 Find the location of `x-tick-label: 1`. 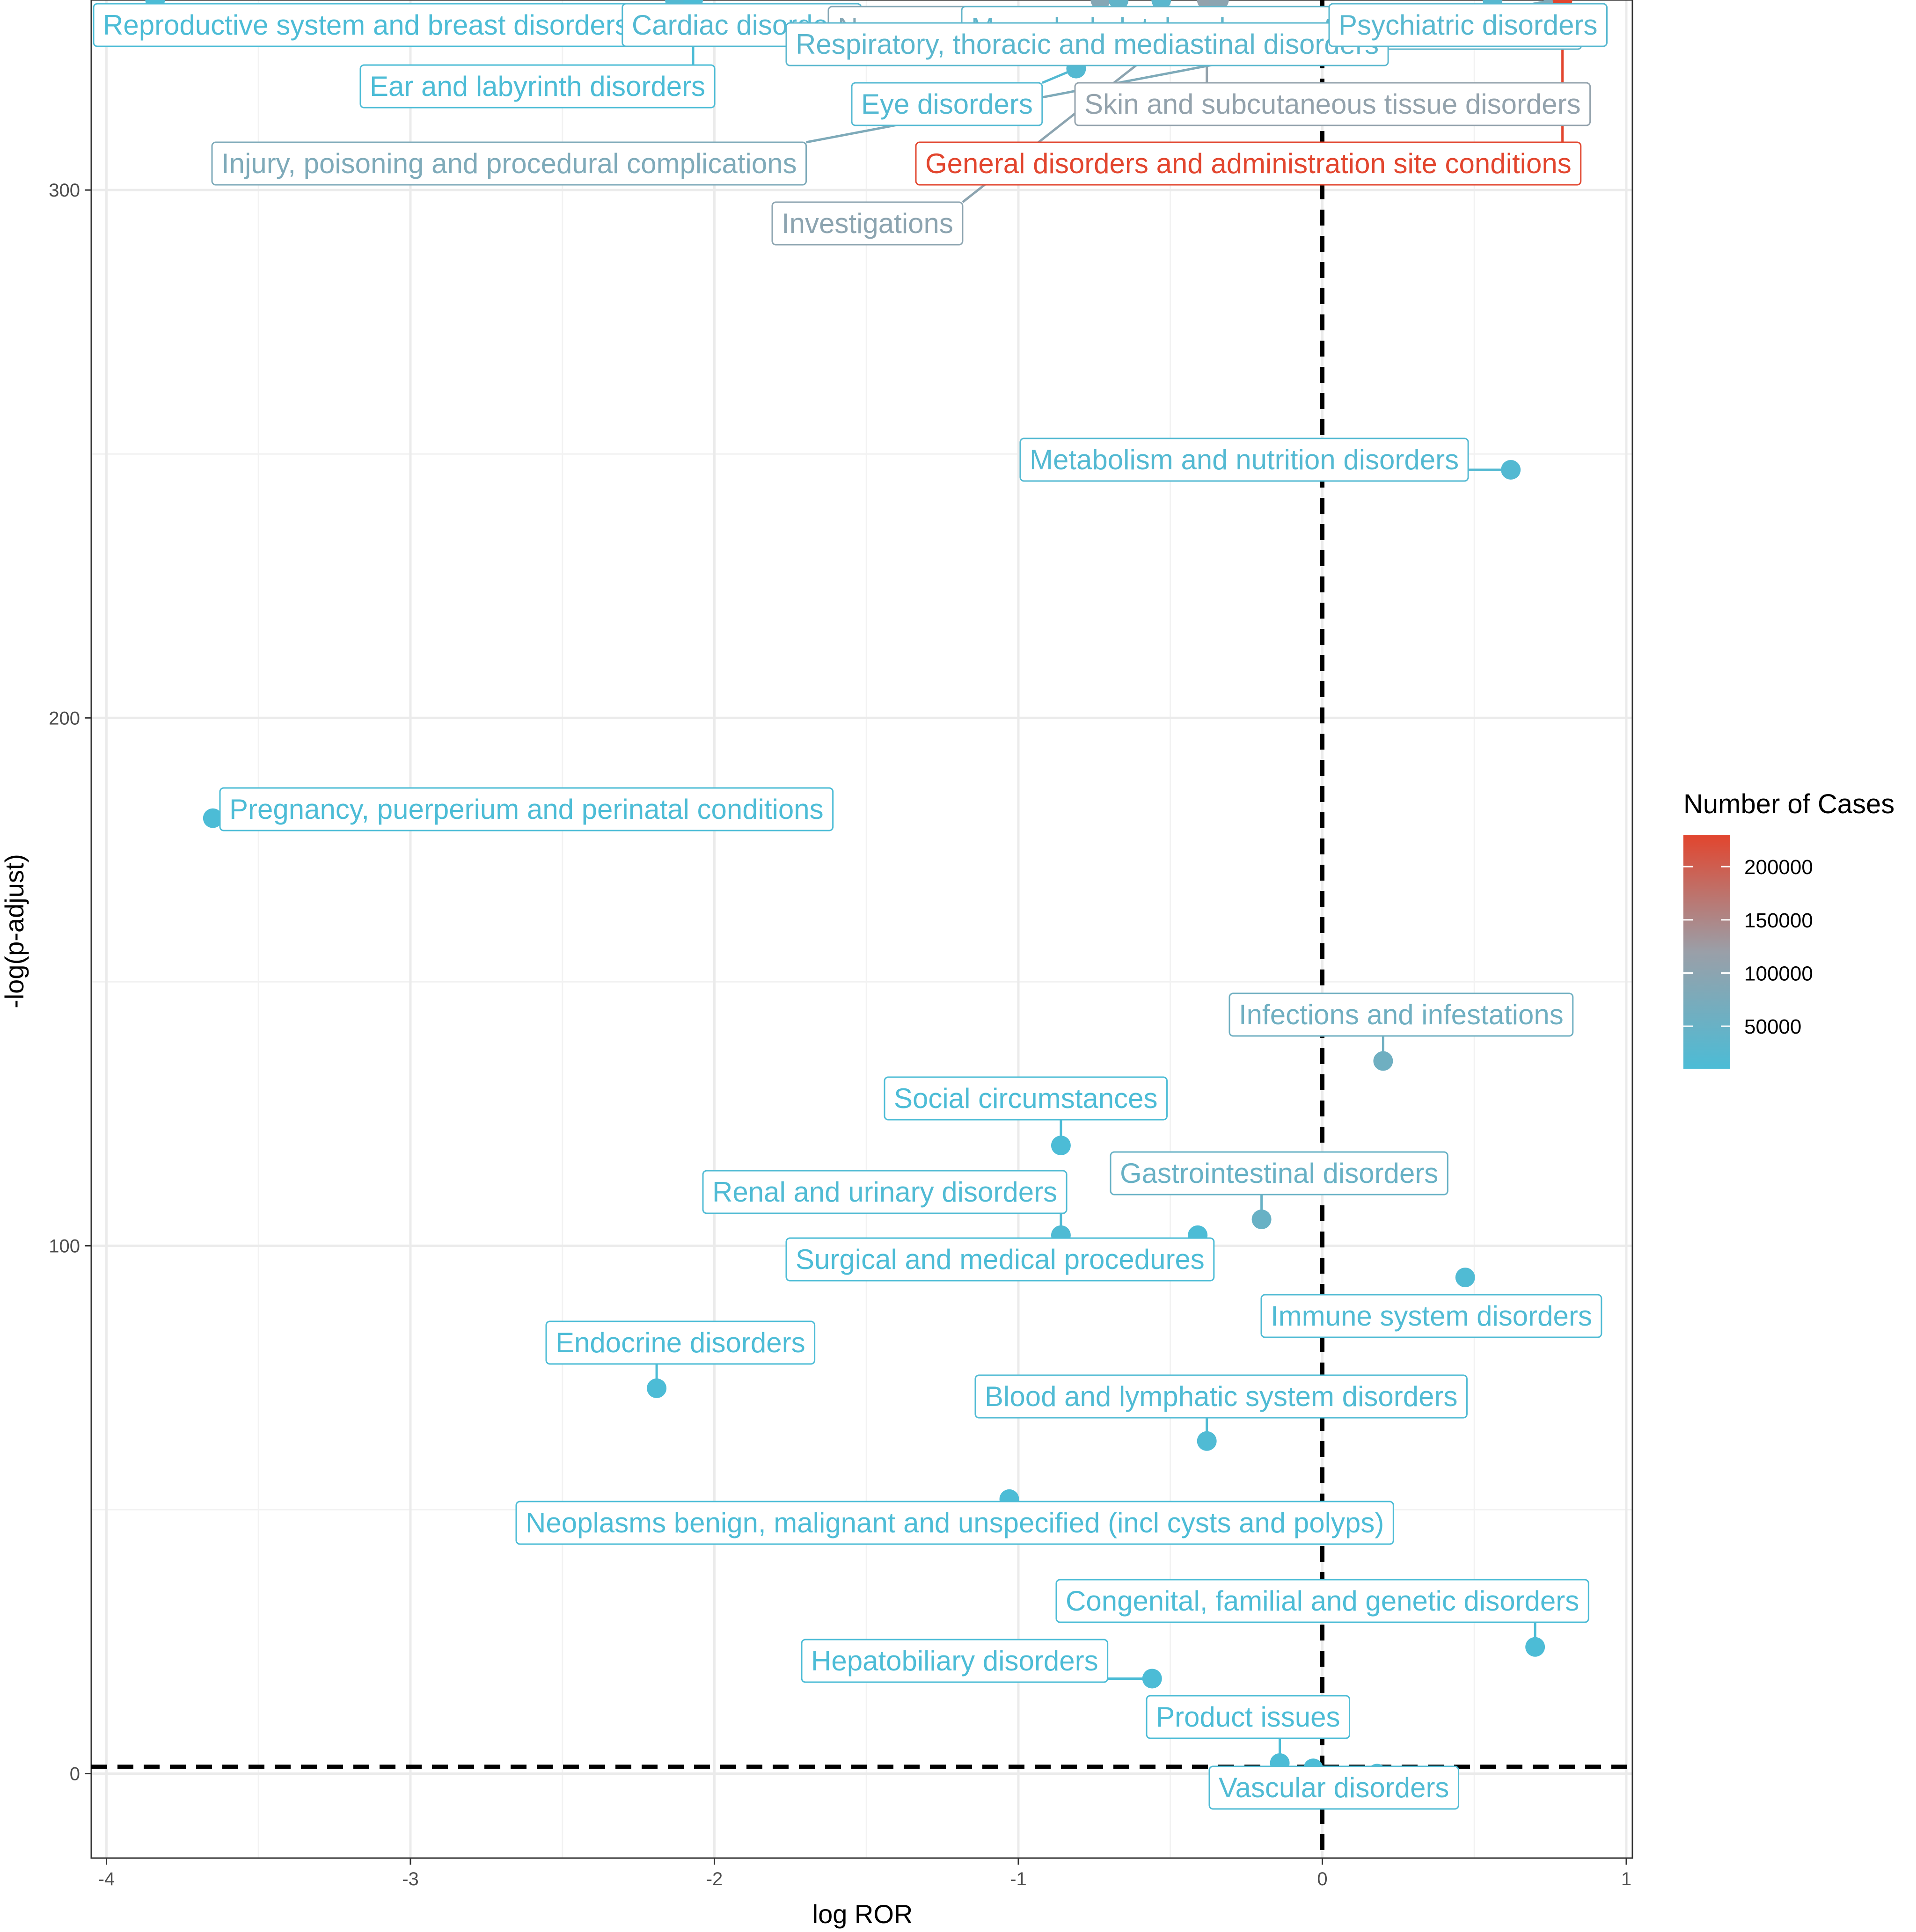

x-tick-label: 1 is located at coordinates (1626, 1879).